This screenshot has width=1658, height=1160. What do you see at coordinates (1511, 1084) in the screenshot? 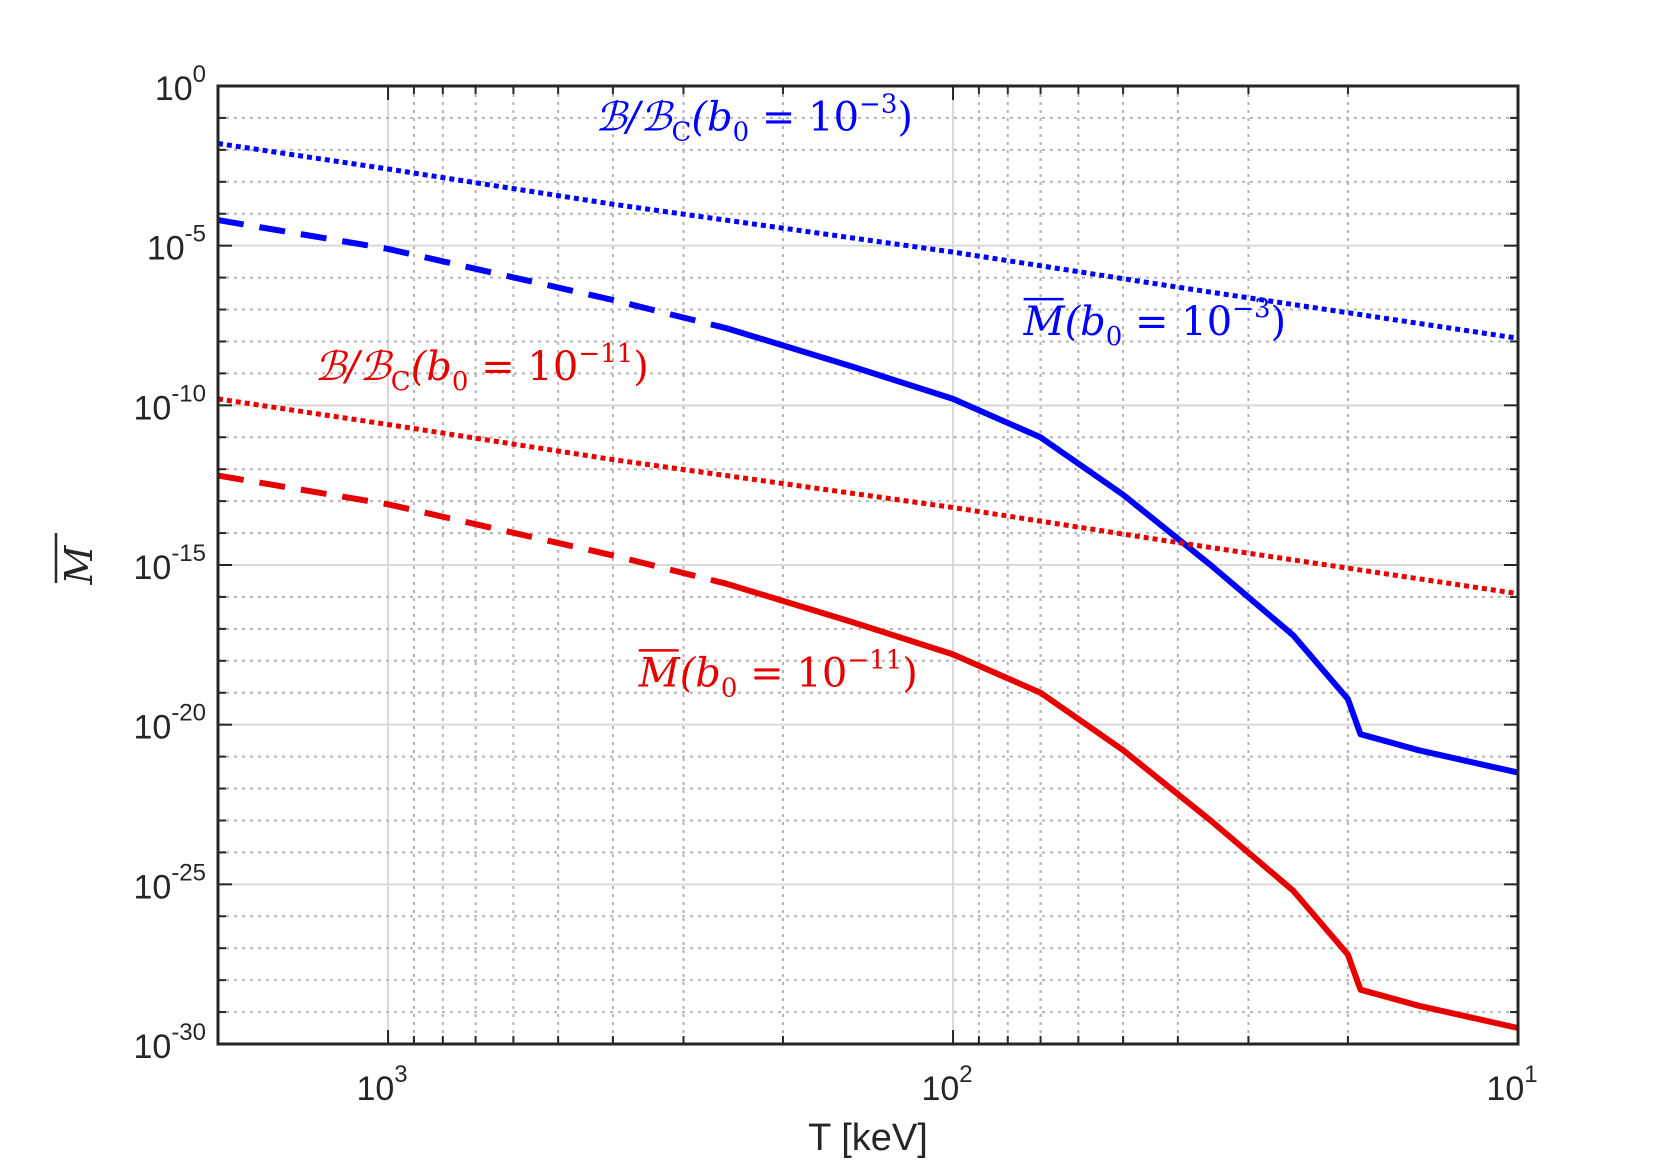
I see `x-tick-label: 10¹` at bounding box center [1511, 1084].